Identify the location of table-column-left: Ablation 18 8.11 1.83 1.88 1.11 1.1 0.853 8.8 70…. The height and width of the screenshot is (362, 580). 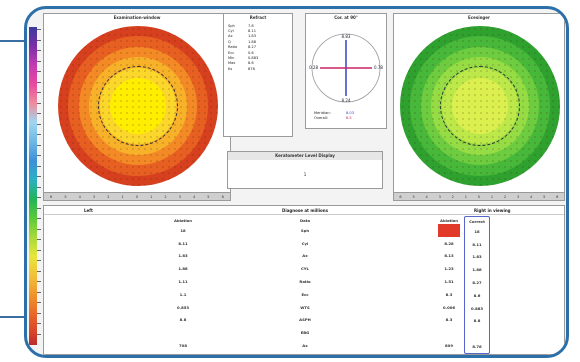
(183, 284).